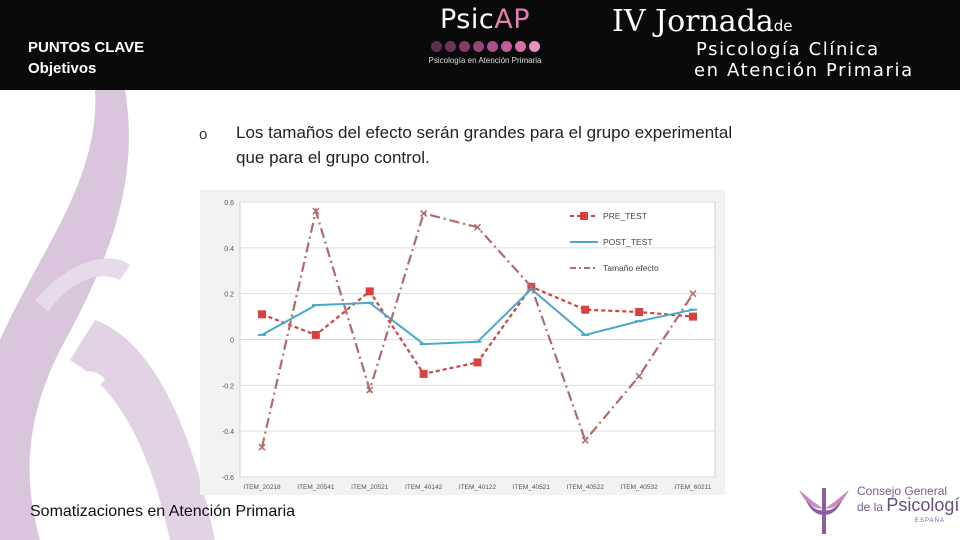 The width and height of the screenshot is (960, 540). I want to click on cgp-name: Consejo General de la Psicología ESPAÑA, so click(908, 506).